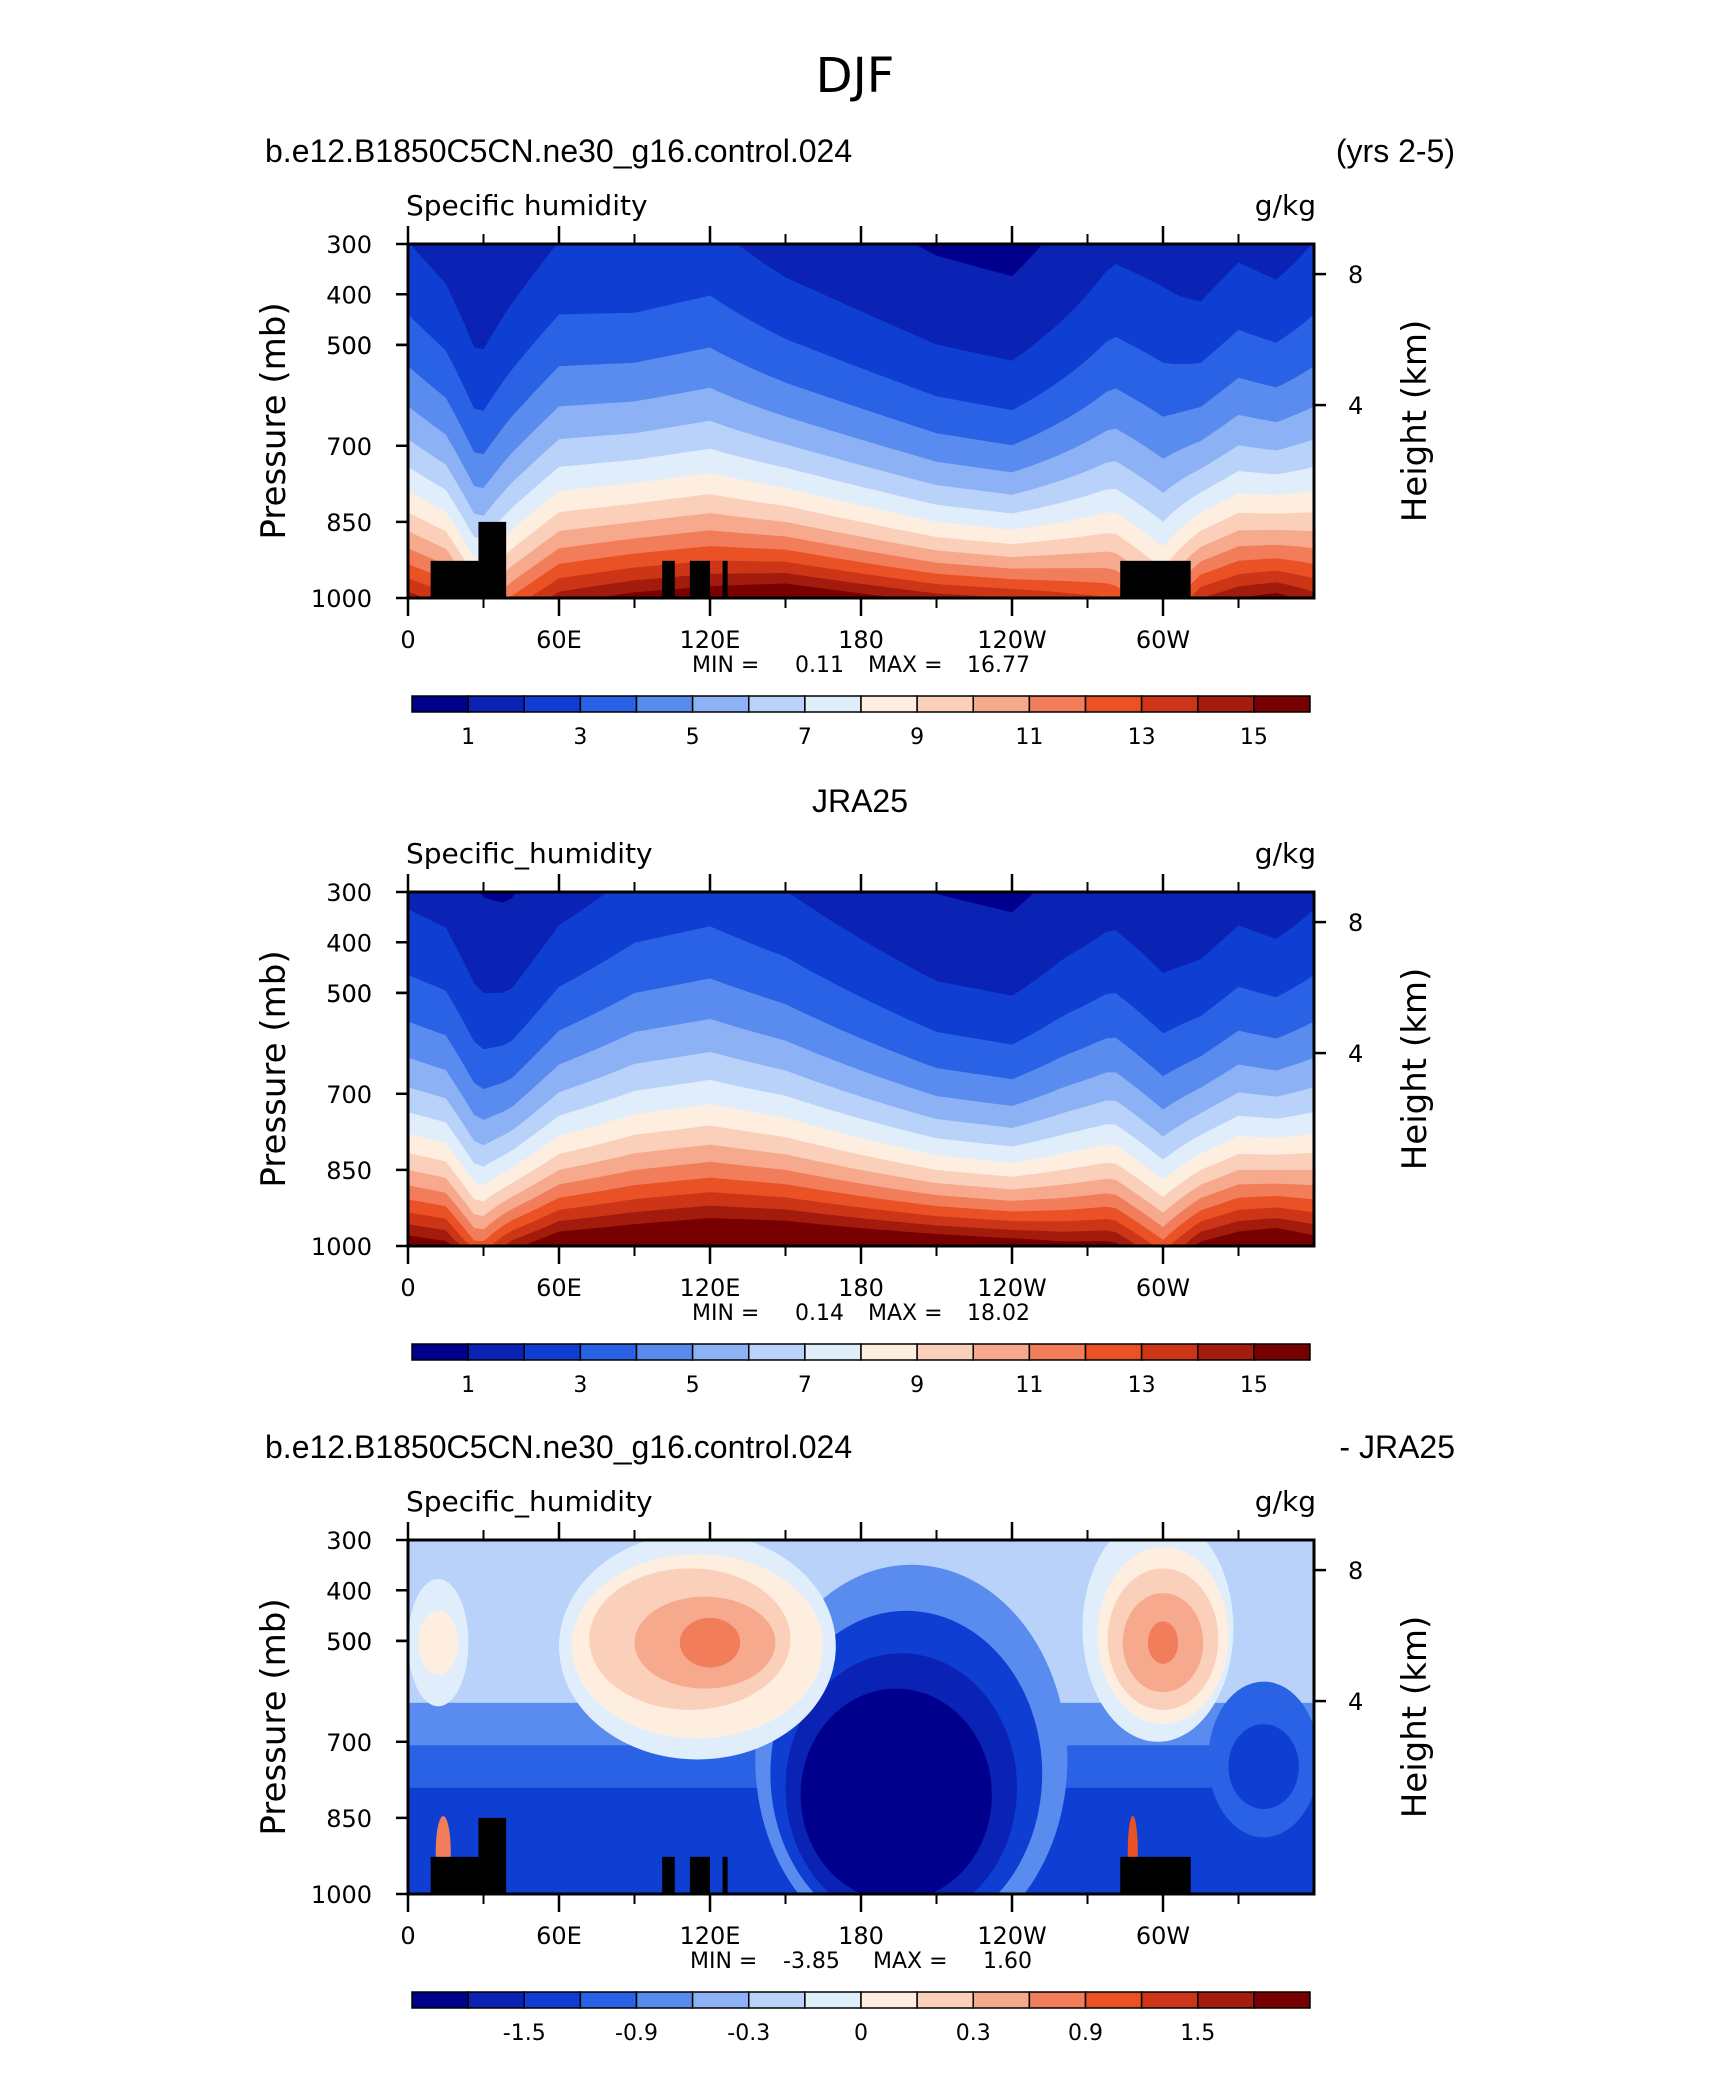  Describe the element at coordinates (905, 1313) in the screenshot. I see `panel-obs-max-label: MAX =` at that location.